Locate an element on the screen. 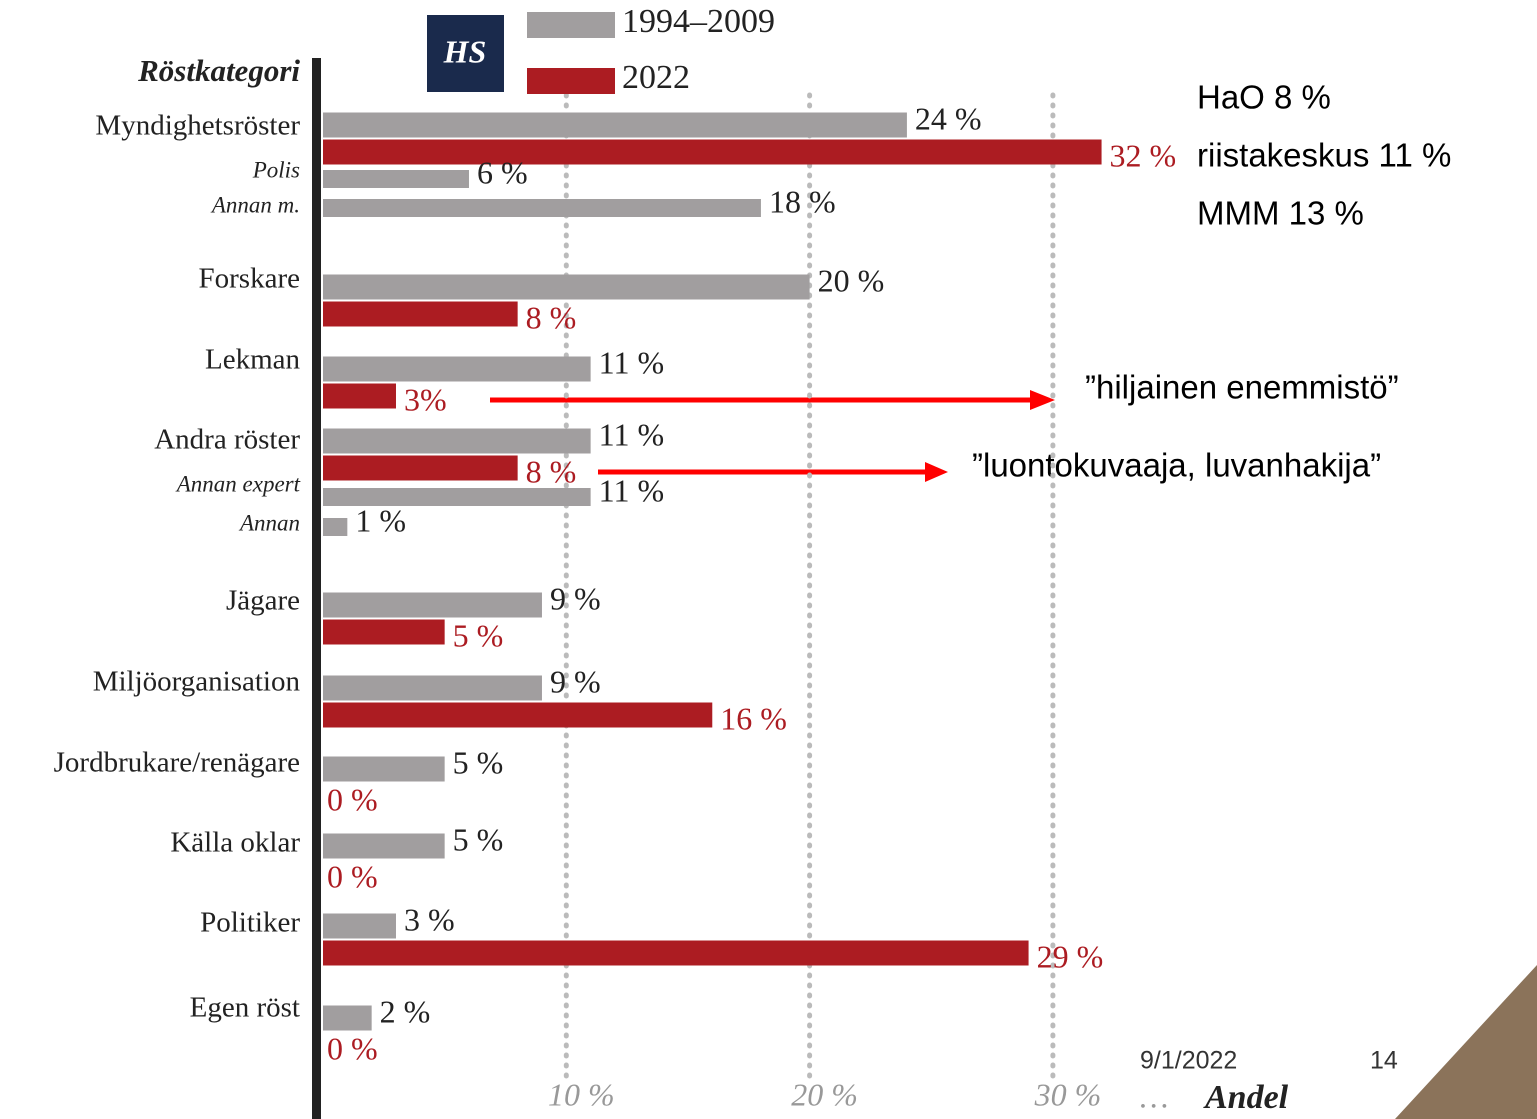 The width and height of the screenshot is (1537, 1119). annotation: ”luontokuvaaja, luvanhakija” is located at coordinates (1176, 465).